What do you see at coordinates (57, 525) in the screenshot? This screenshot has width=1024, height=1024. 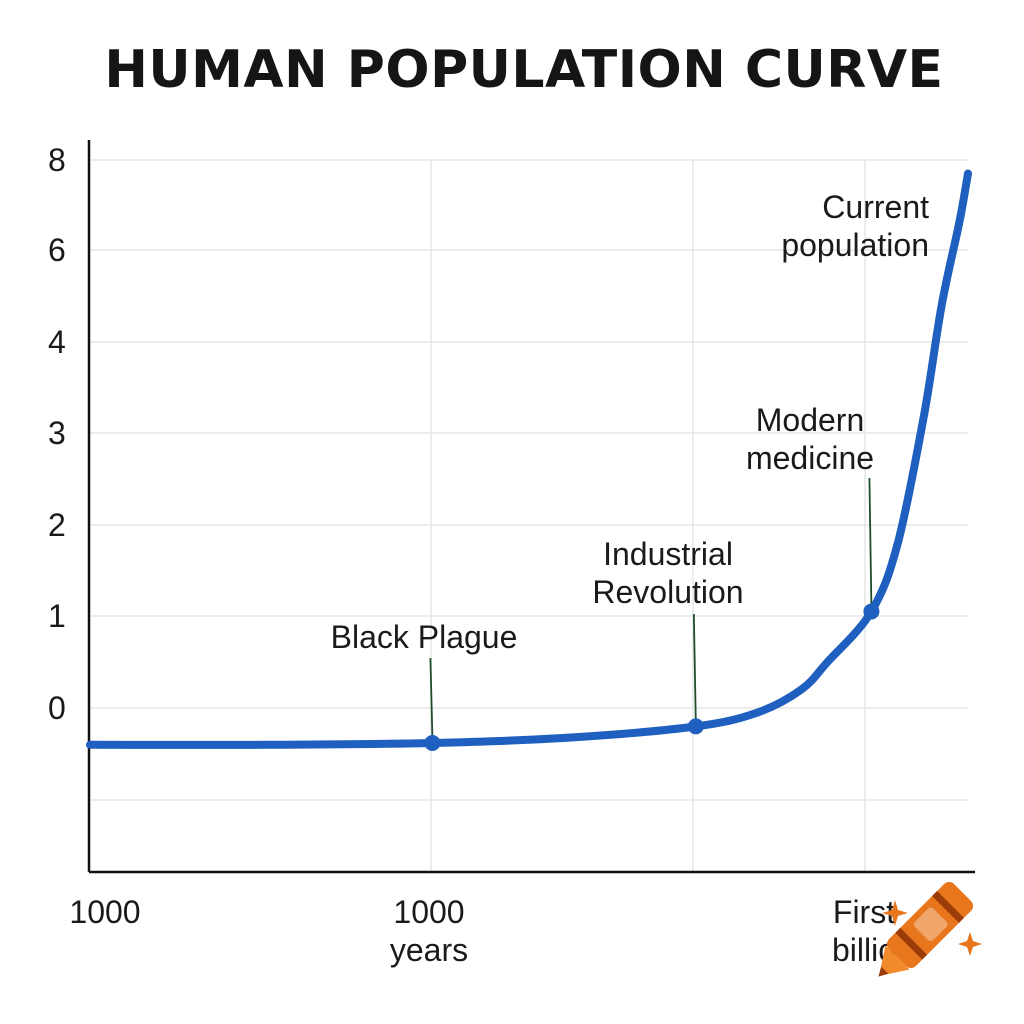 I see `y-tick-label: 2` at bounding box center [57, 525].